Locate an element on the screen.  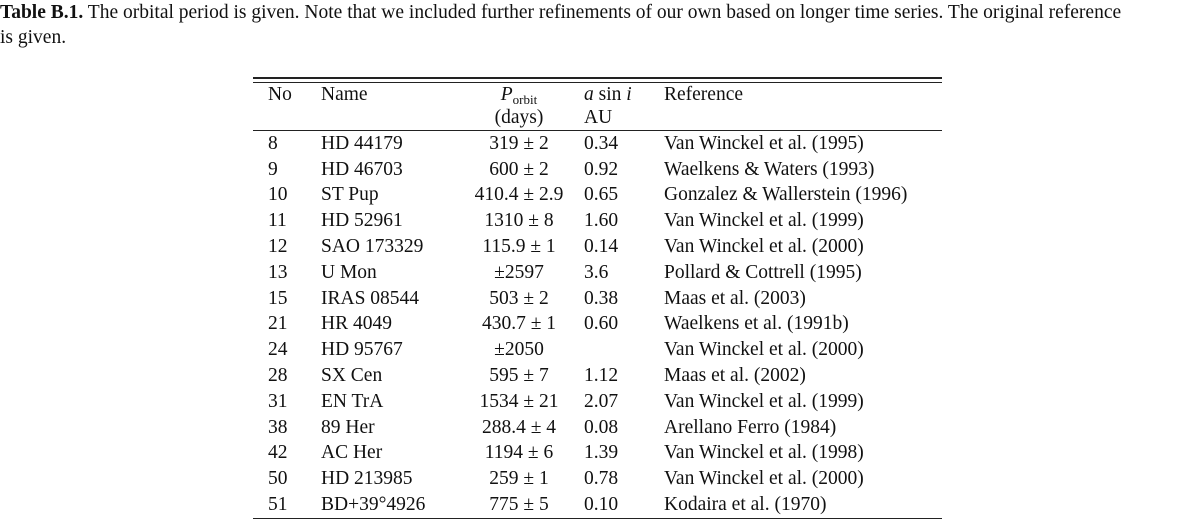
cell-reference: Arellano Ferro (1984) is located at coordinates (750, 427).